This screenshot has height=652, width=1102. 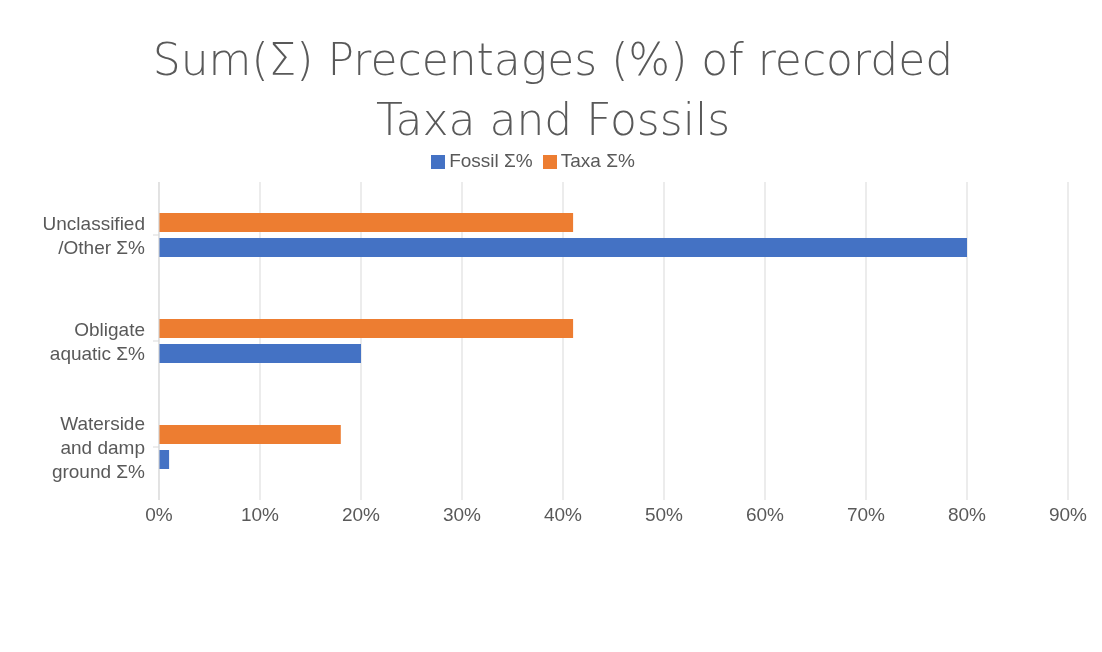 I want to click on x-tick-label: 50%, so click(x=664, y=515).